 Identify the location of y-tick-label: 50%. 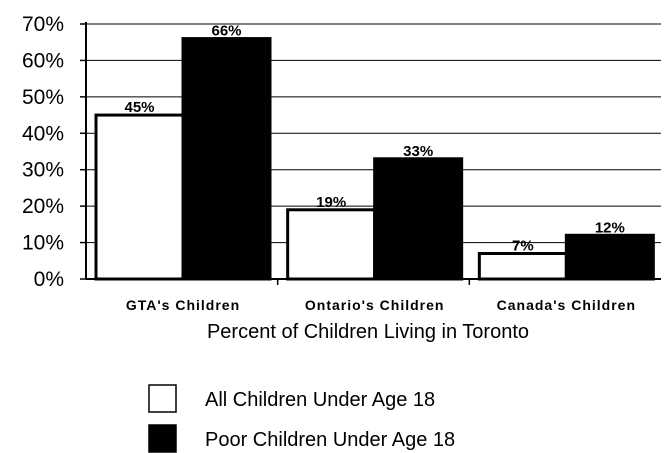
(43, 97).